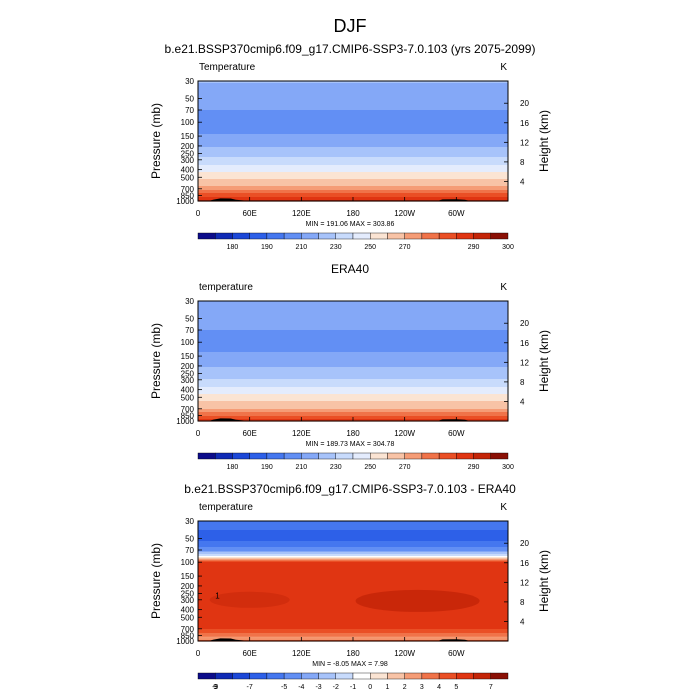 The image size is (700, 700). What do you see at coordinates (524, 103) in the screenshot?
I see `height-tick-label: 20` at bounding box center [524, 103].